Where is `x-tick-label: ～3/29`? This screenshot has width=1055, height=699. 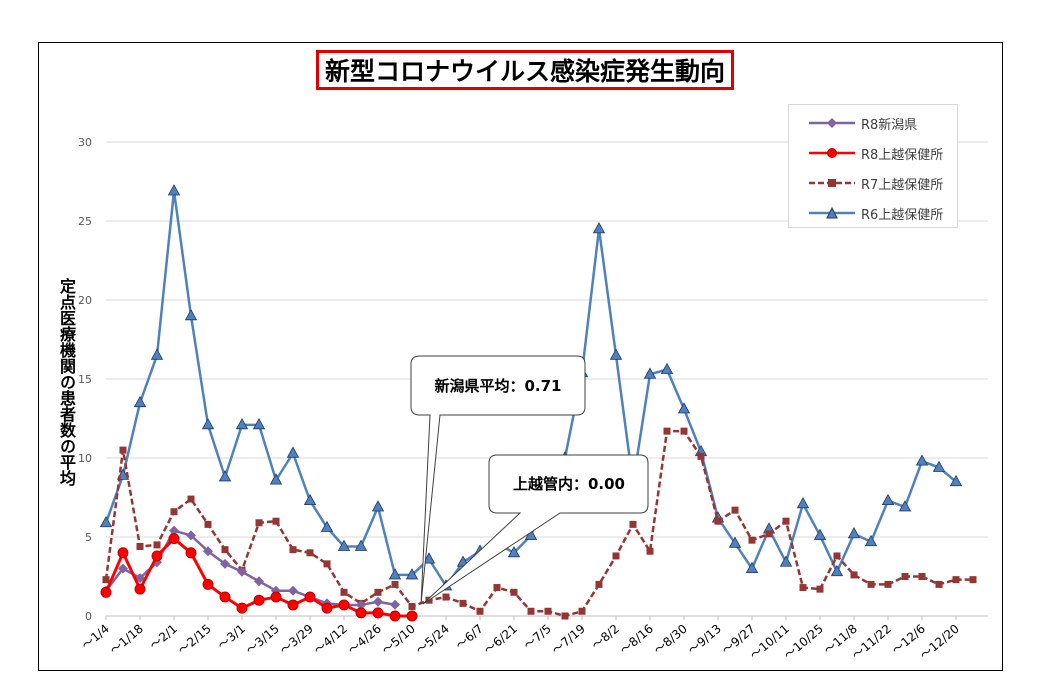 x-tick-label: ～3/29 is located at coordinates (296, 640).